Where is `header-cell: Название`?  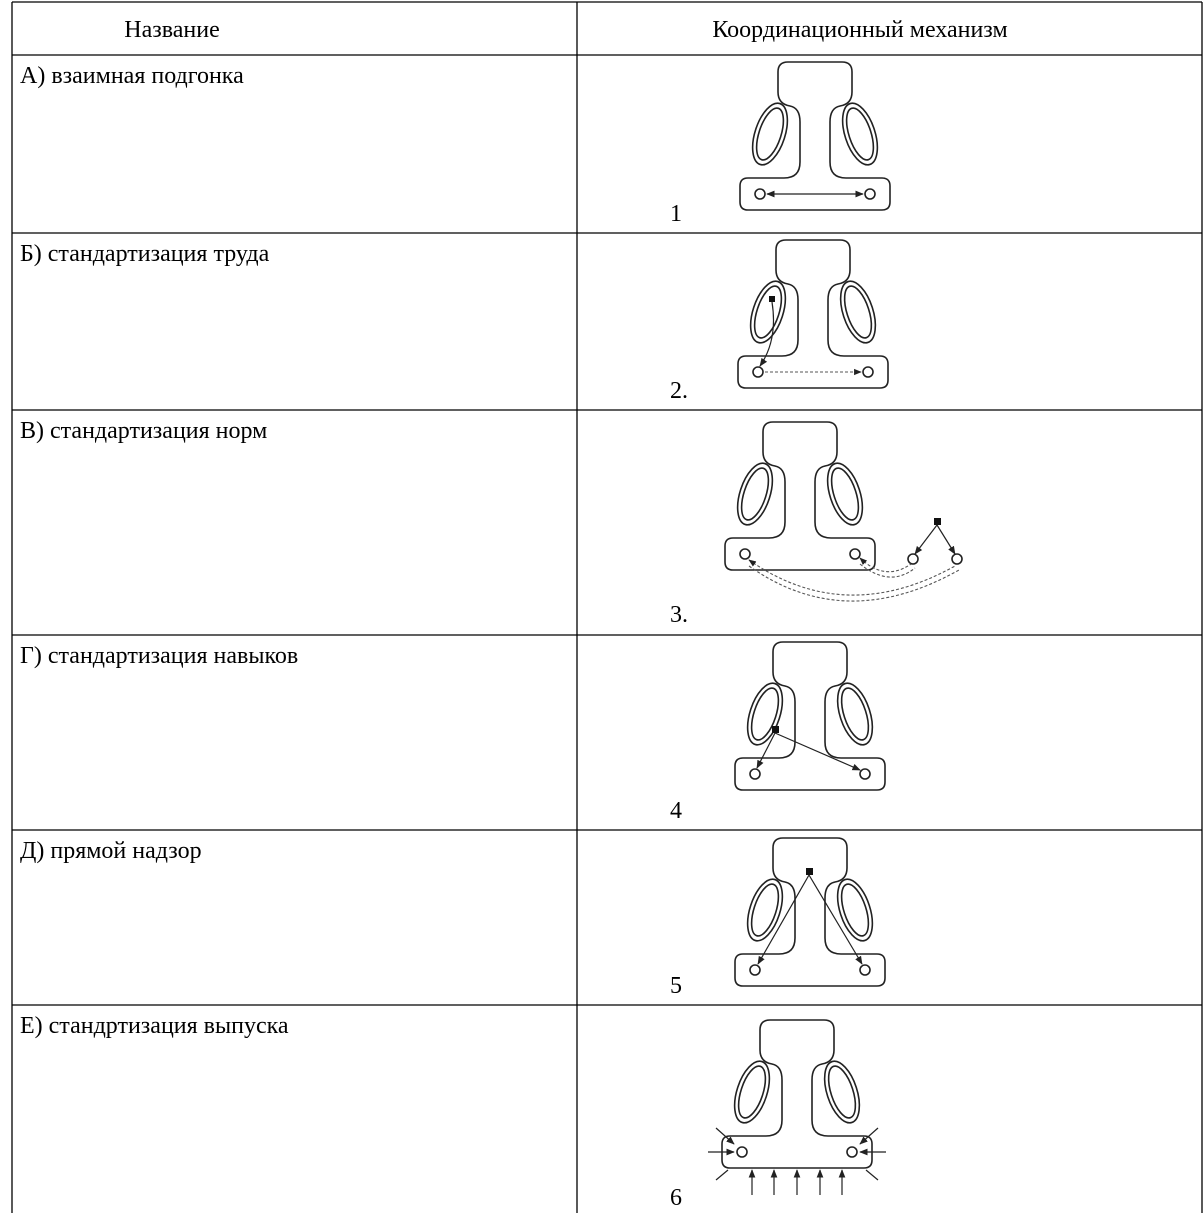
header-cell: Название is located at coordinates (171, 30).